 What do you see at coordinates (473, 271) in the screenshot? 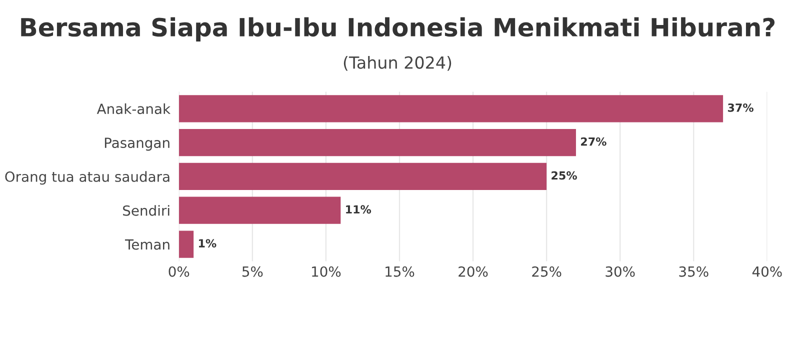
I see `x-tick-label: 20%` at bounding box center [473, 271].